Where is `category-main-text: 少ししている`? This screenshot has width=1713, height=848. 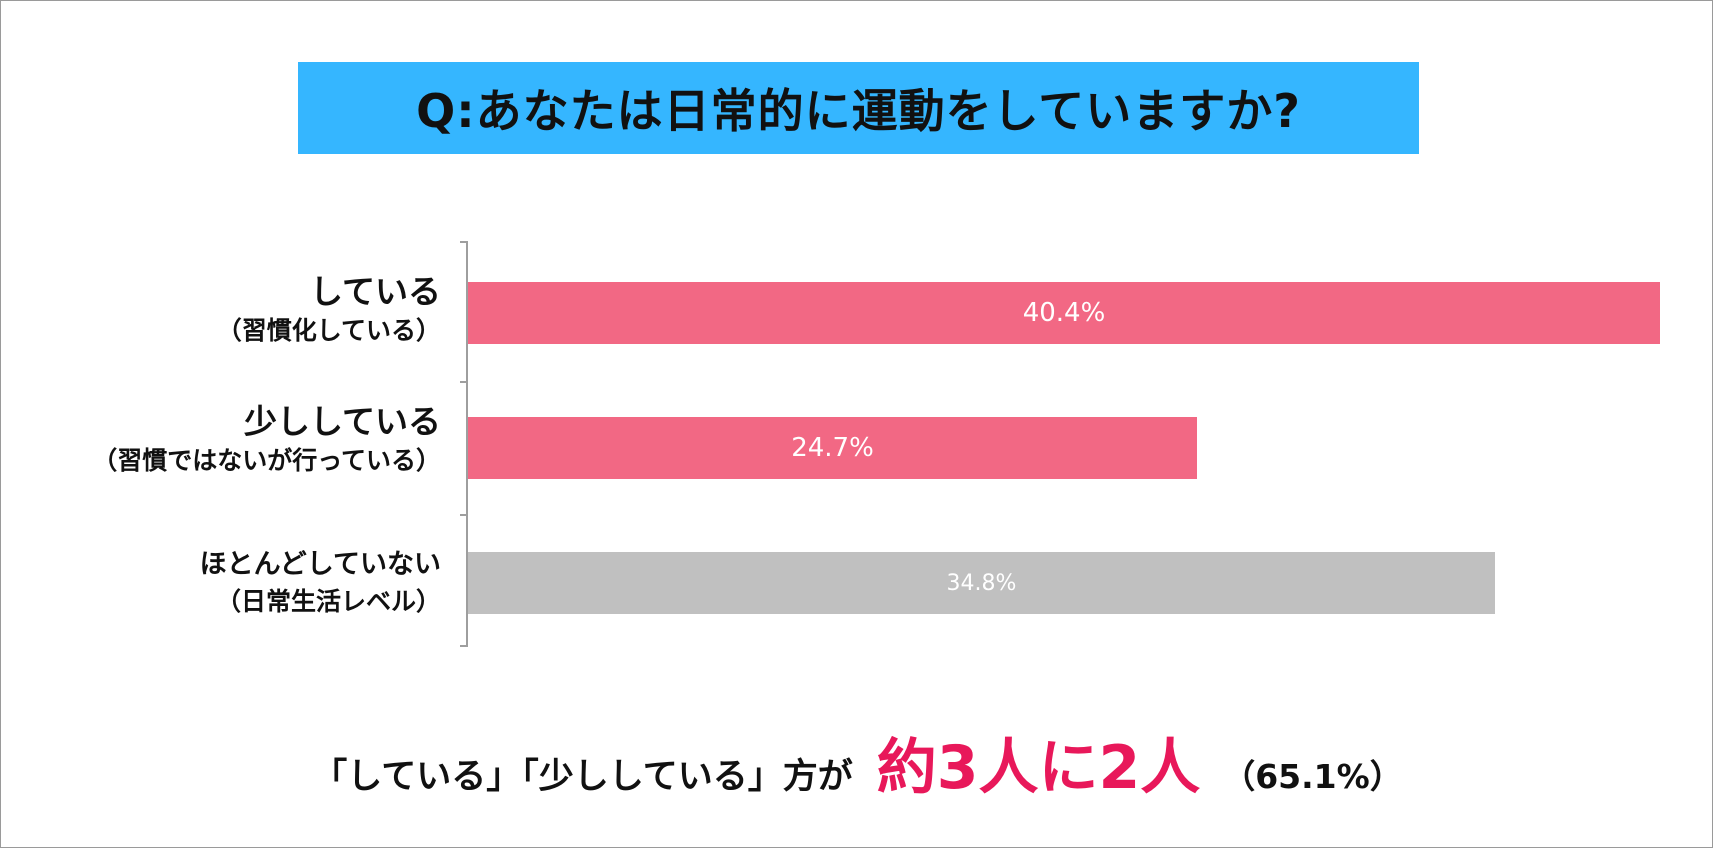 category-main-text: 少ししている is located at coordinates (342, 421).